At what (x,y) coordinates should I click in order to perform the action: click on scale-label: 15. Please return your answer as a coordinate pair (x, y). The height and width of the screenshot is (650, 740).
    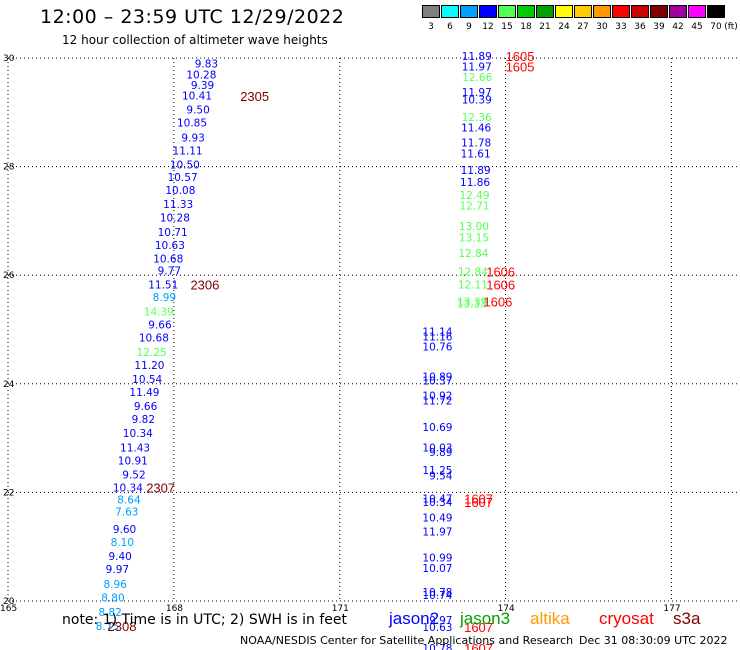
    Looking at the image, I should click on (507, 27).